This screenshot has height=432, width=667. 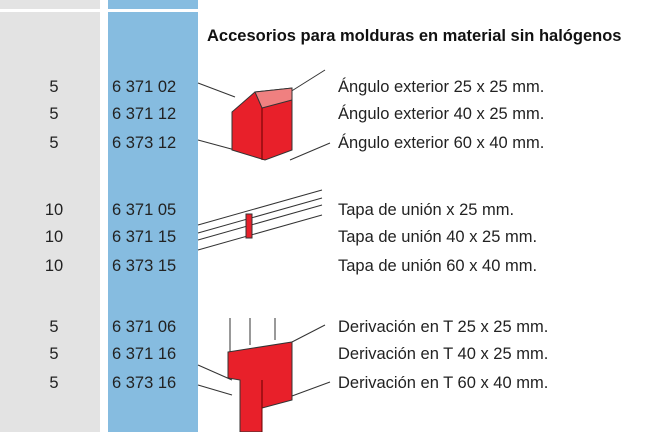 What do you see at coordinates (443, 354) in the screenshot?
I see `description: Derivación en T 40 x 25 mm.` at bounding box center [443, 354].